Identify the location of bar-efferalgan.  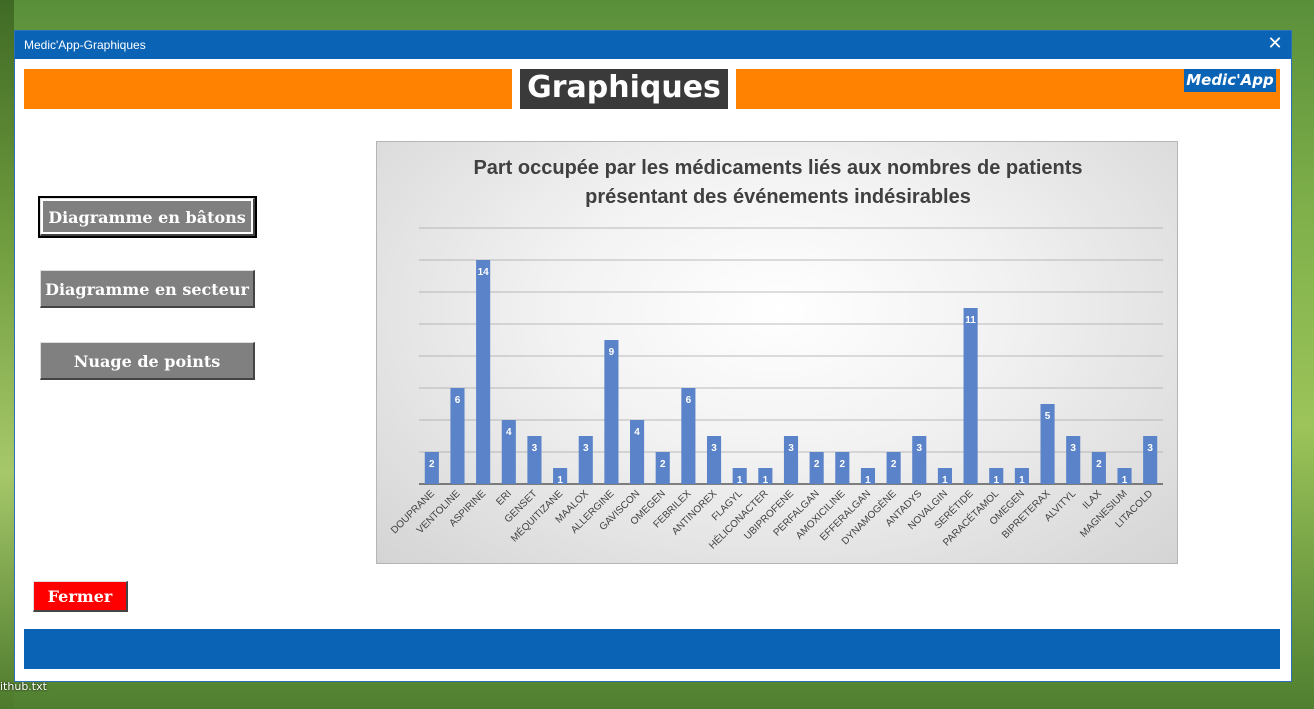
(868, 476).